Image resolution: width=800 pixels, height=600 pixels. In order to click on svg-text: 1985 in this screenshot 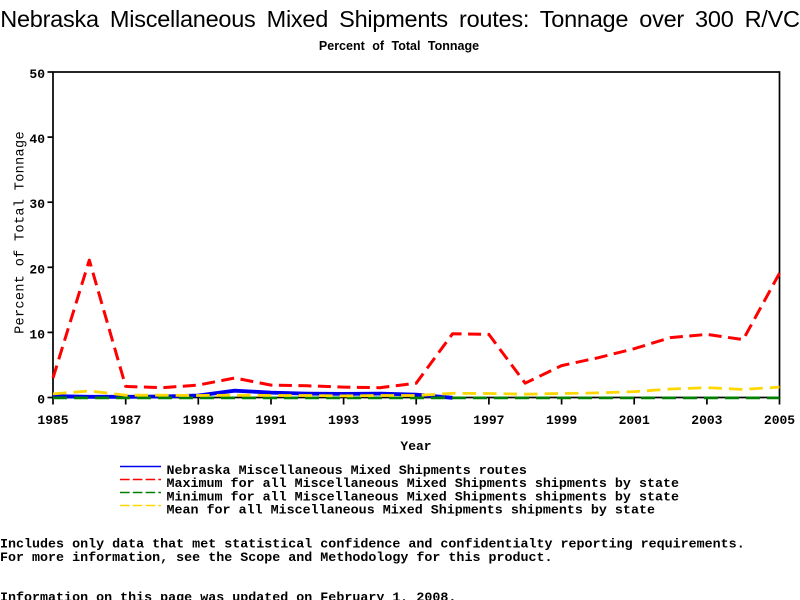, I will do `click(52, 420)`.